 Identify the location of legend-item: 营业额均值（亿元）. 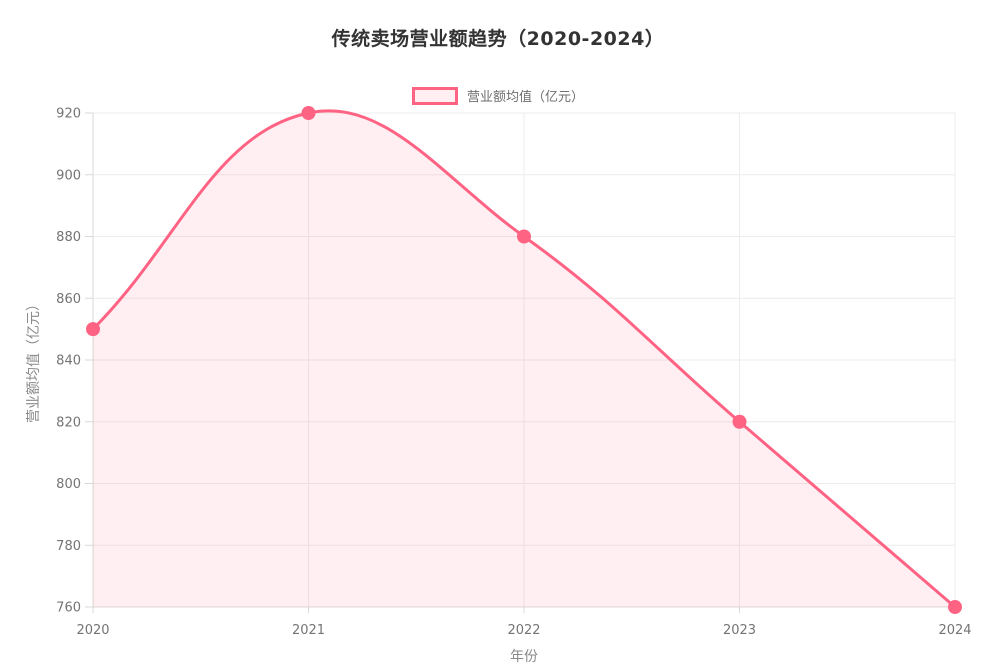
(498, 95).